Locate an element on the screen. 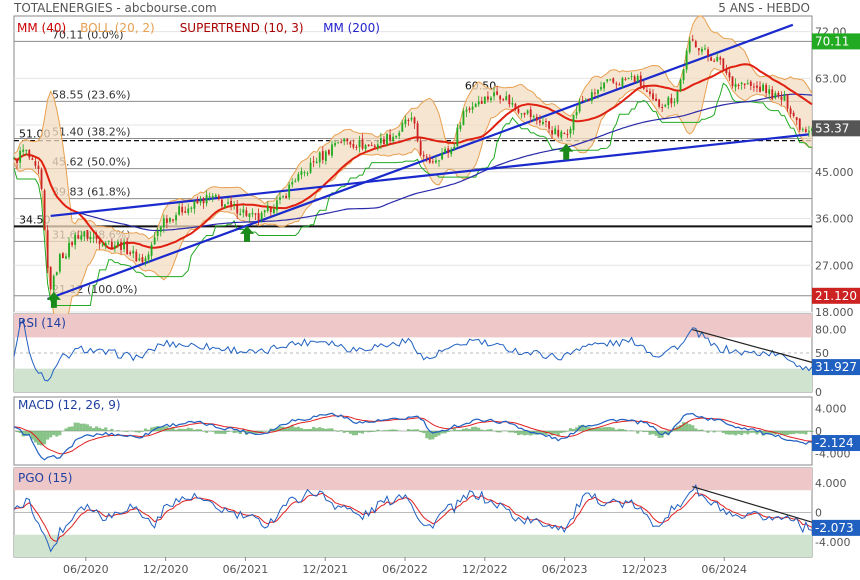 The width and height of the screenshot is (860, 580). x-tick-label: 12/2021 is located at coordinates (325, 569).